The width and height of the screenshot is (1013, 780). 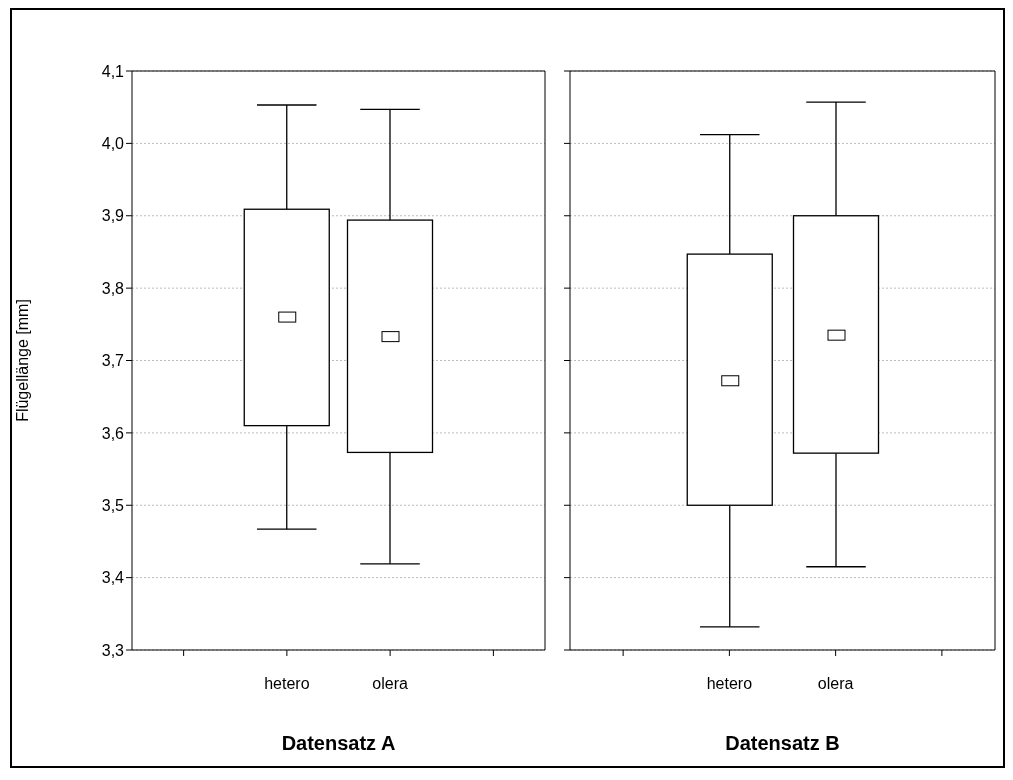 I want to click on y-tick-label: 3,5, so click(x=113, y=505).